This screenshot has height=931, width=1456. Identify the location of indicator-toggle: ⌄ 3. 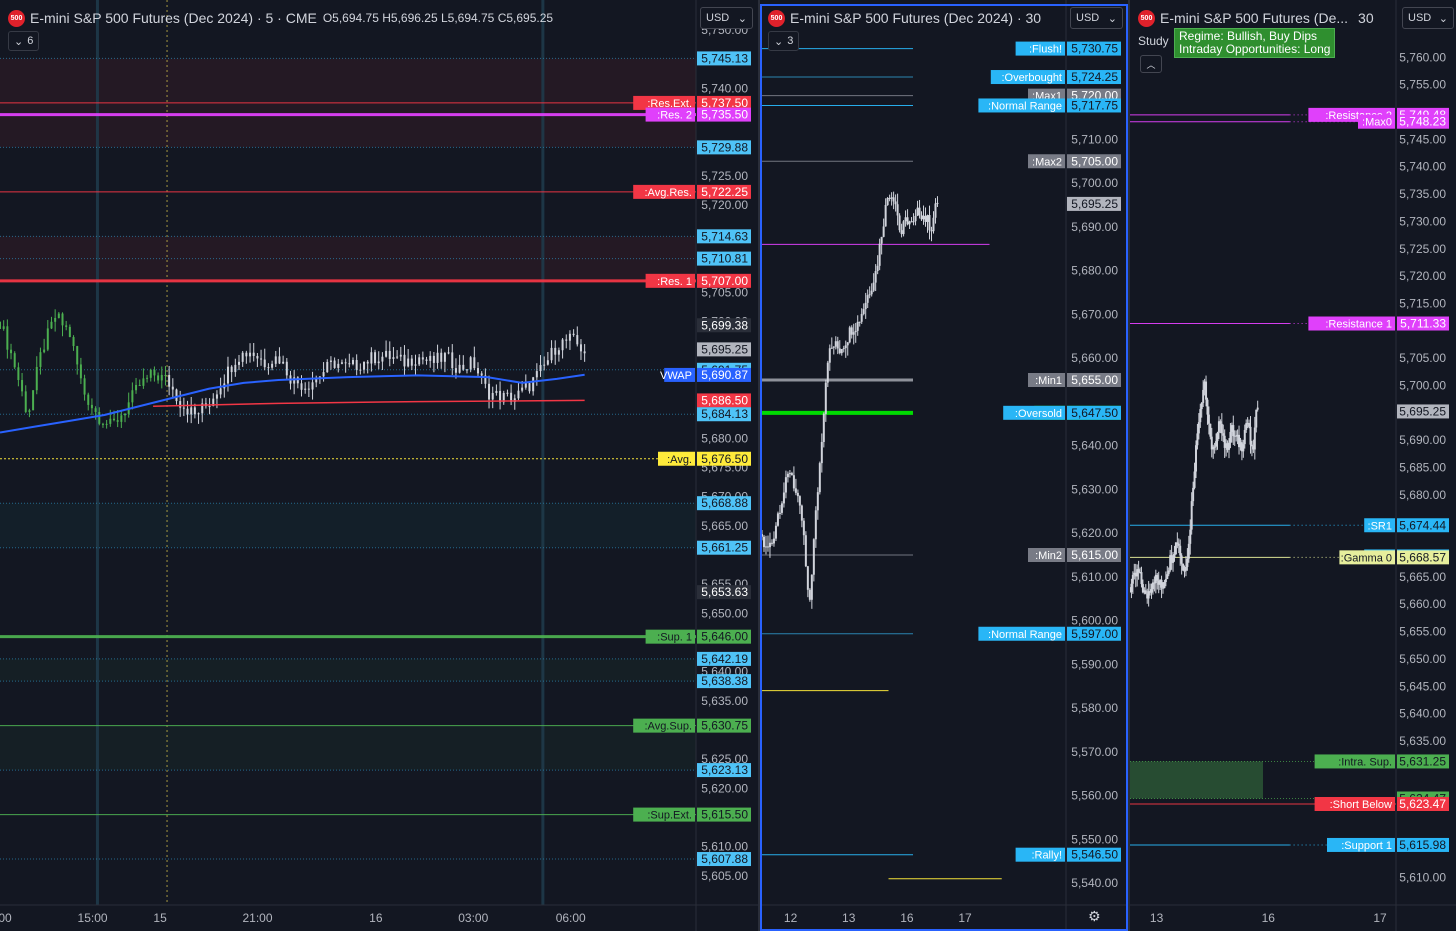
(784, 41).